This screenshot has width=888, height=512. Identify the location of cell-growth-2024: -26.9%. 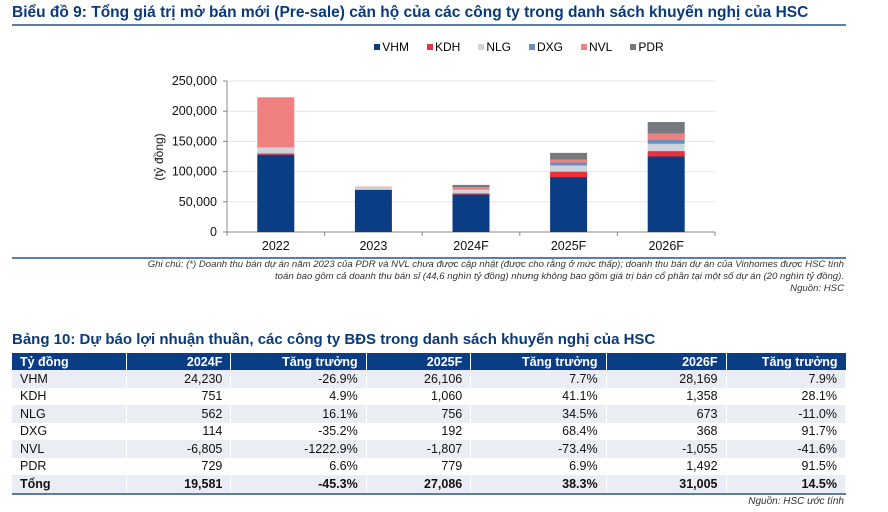
(298, 379).